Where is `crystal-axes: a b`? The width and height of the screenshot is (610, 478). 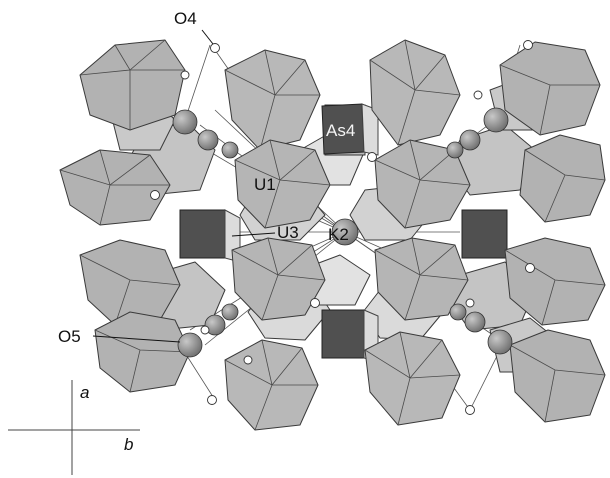 crystal-axes: a b is located at coordinates (74, 427).